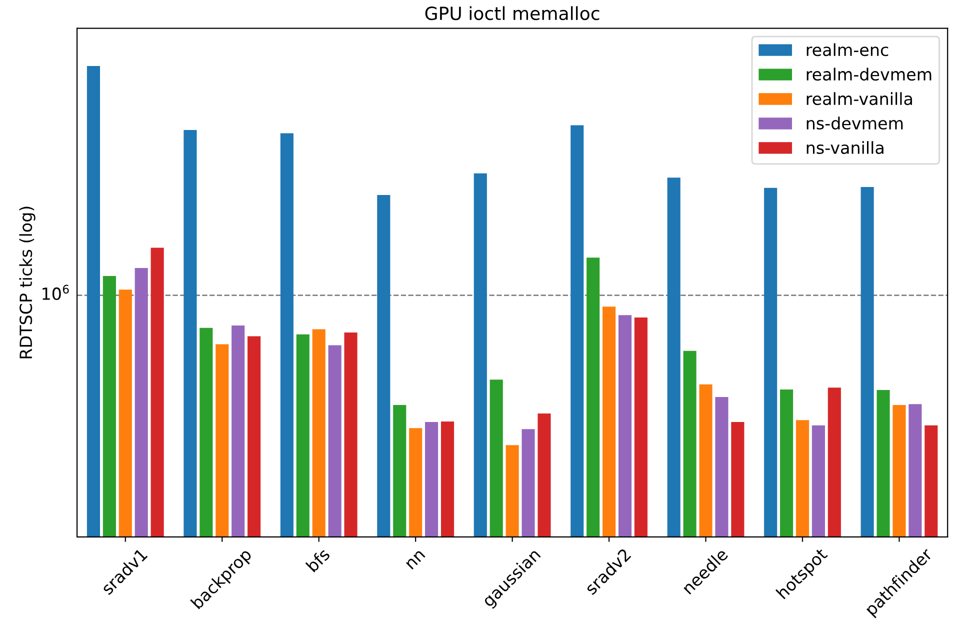  Describe the element at coordinates (416, 560) in the screenshot. I see `x-tick-label: nn` at that location.